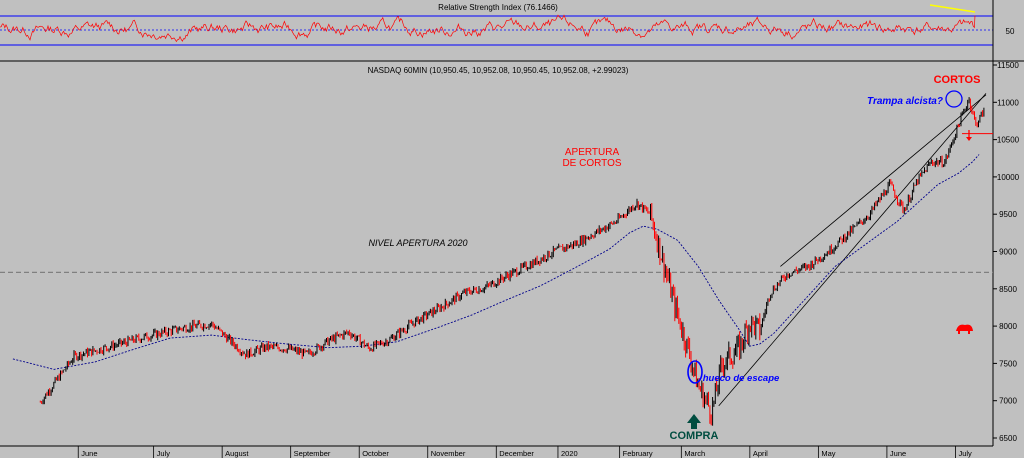  Describe the element at coordinates (1008, 177) in the screenshot. I see `y-tick-label: 10000` at that location.